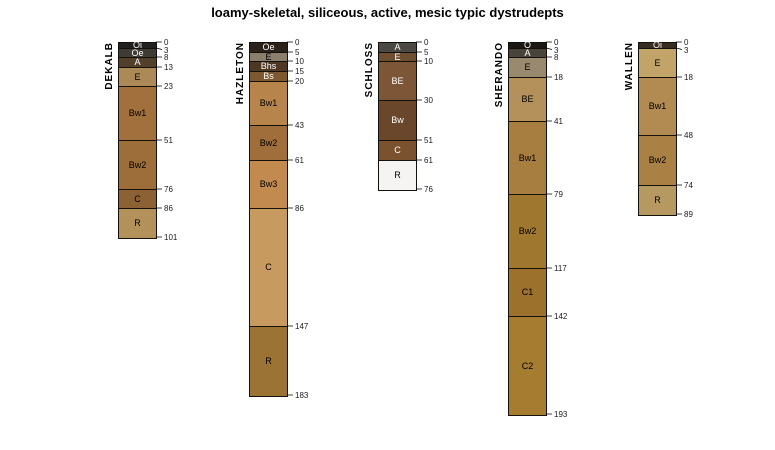 Image resolution: width=775 pixels, height=450 pixels. I want to click on horizon-label: Bhs, so click(268, 66).